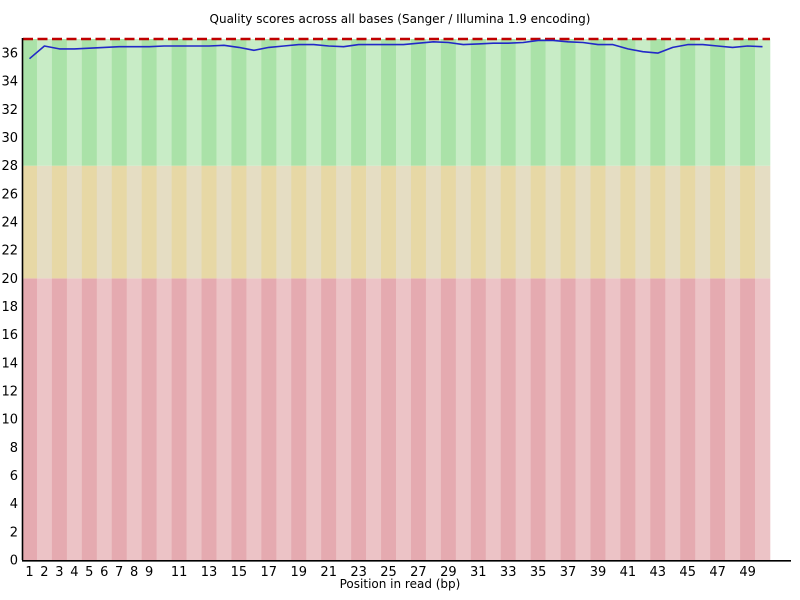  What do you see at coordinates (9, 251) in the screenshot?
I see `y-tick-label: 22` at bounding box center [9, 251].